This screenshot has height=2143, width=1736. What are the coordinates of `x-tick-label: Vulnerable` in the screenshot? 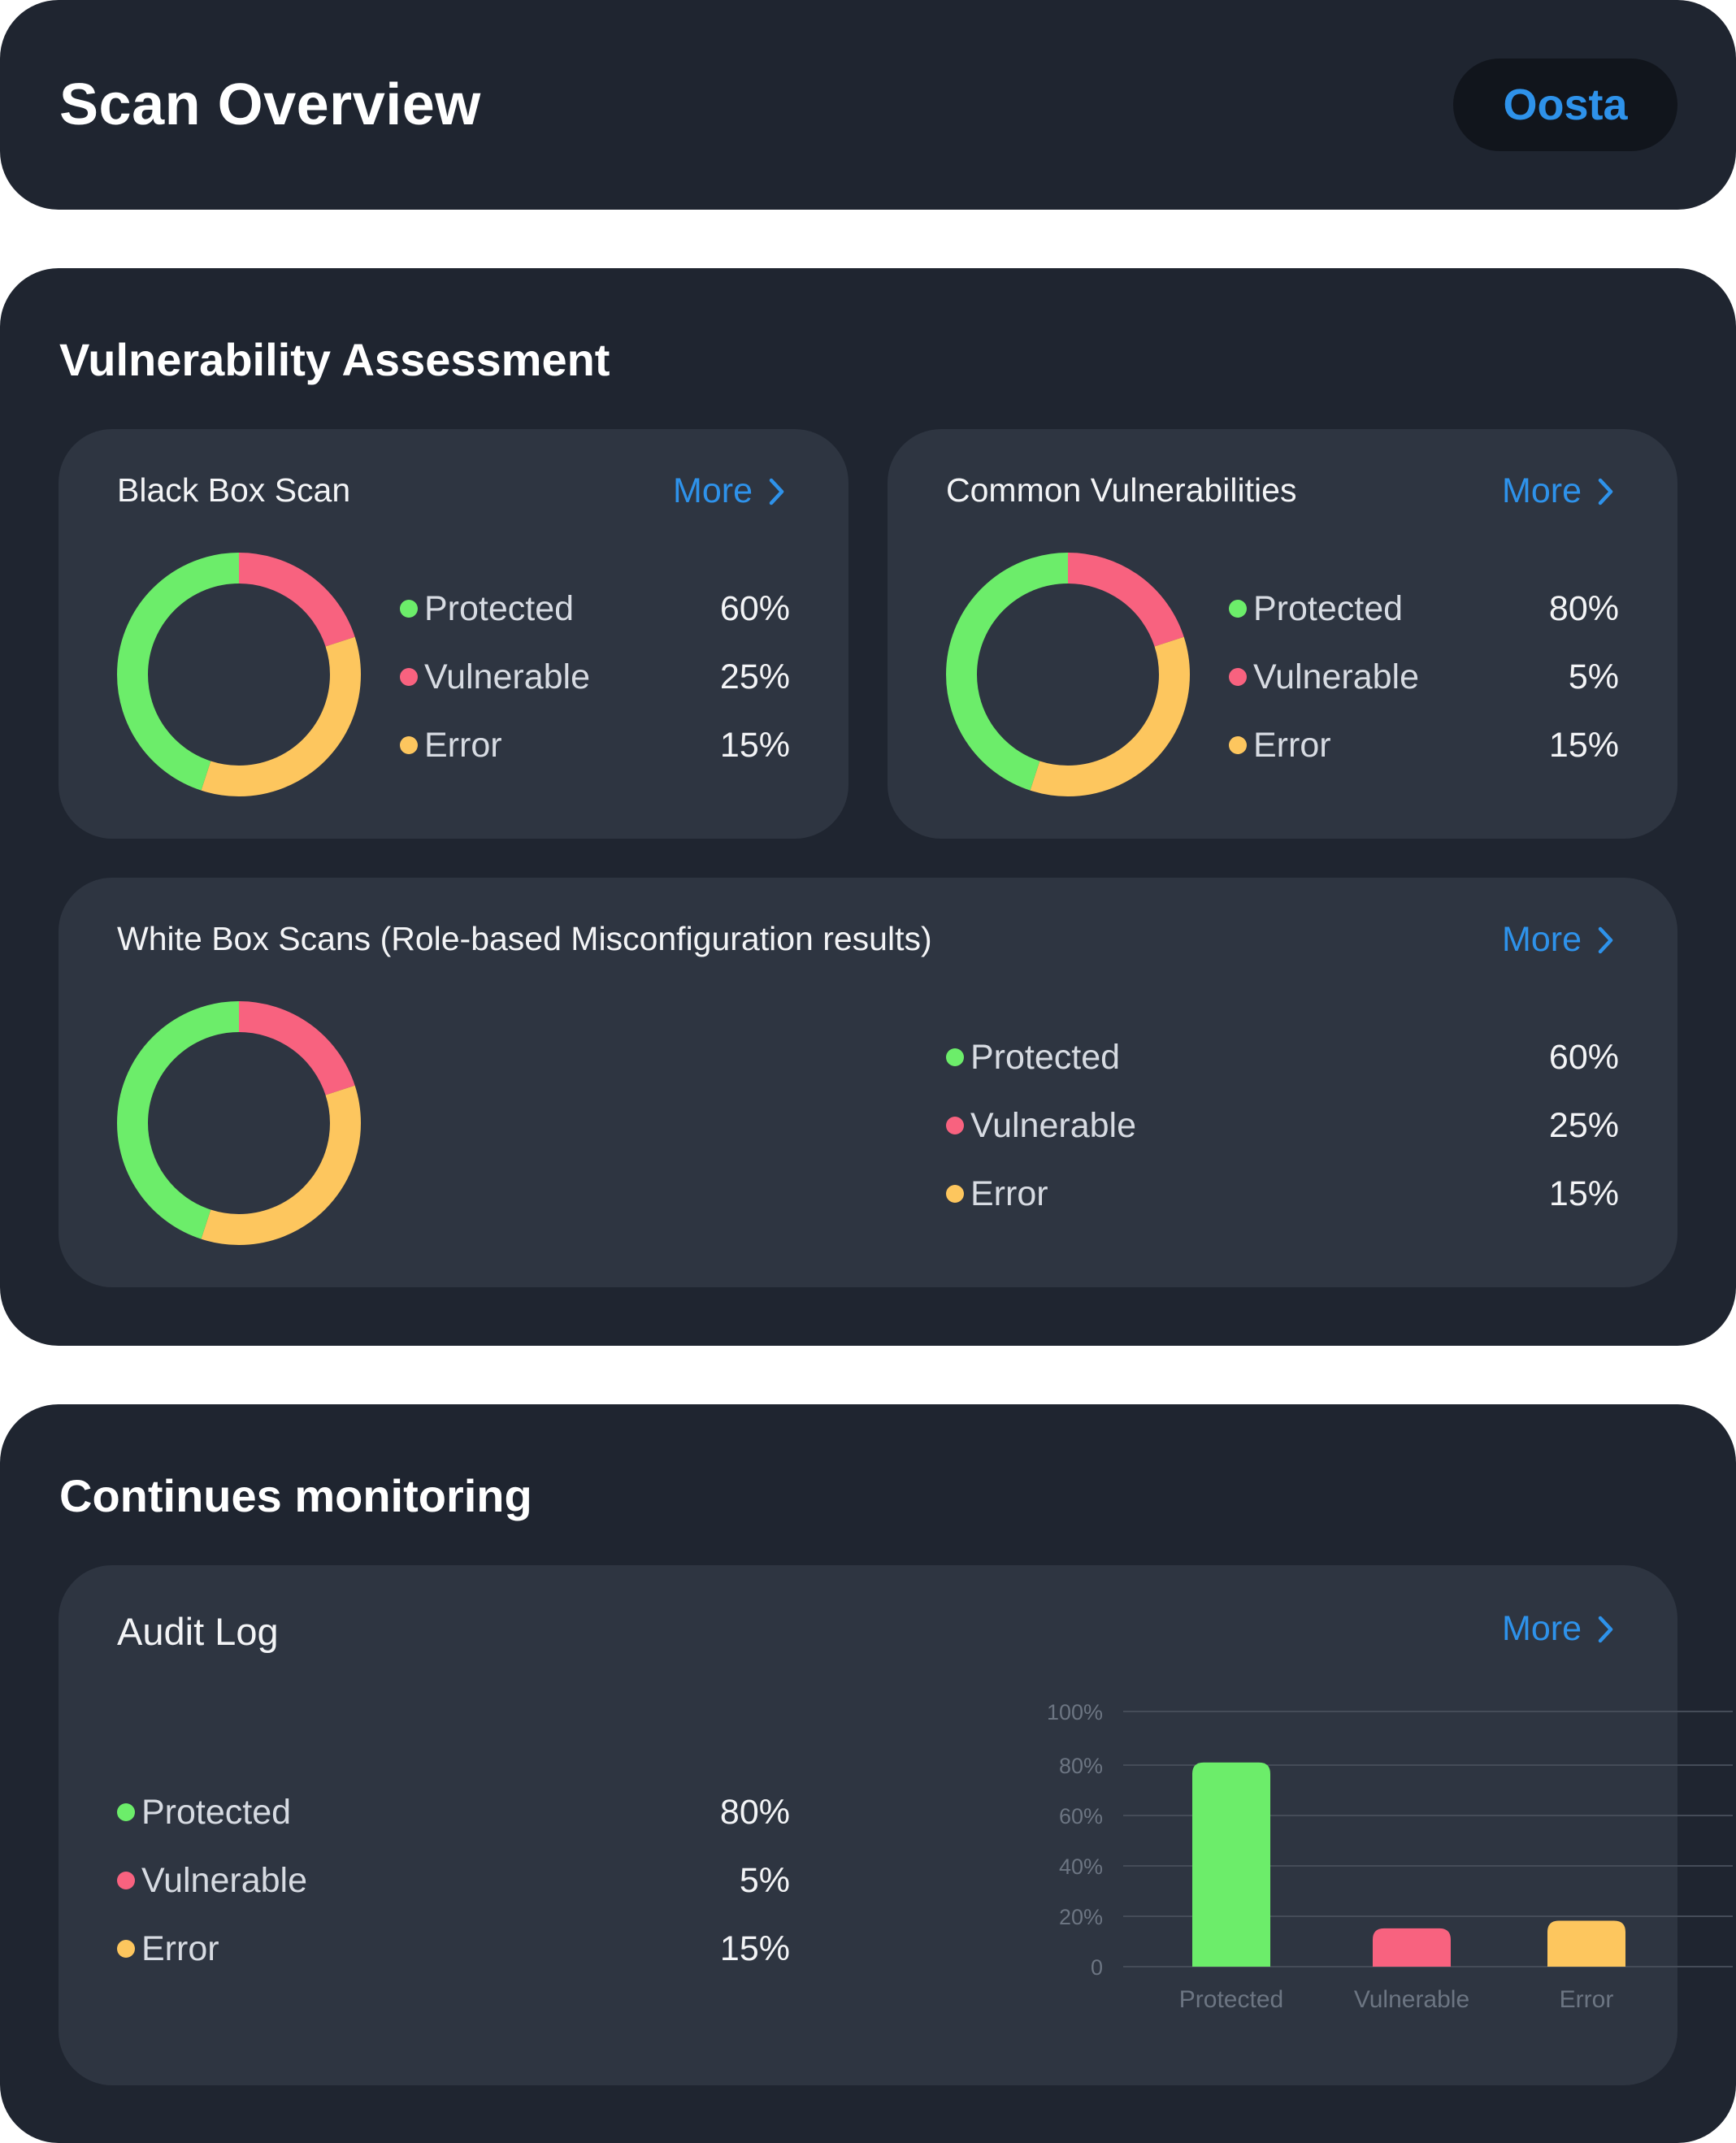 It's located at (1411, 1999).